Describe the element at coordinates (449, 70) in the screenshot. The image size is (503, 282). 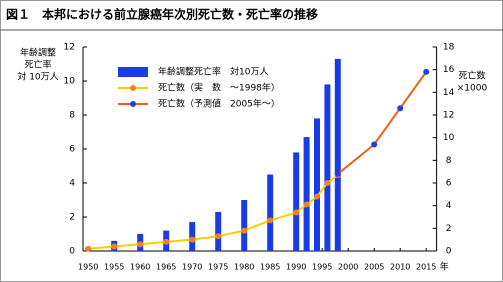
I see `y2-tick-label: 16` at that location.